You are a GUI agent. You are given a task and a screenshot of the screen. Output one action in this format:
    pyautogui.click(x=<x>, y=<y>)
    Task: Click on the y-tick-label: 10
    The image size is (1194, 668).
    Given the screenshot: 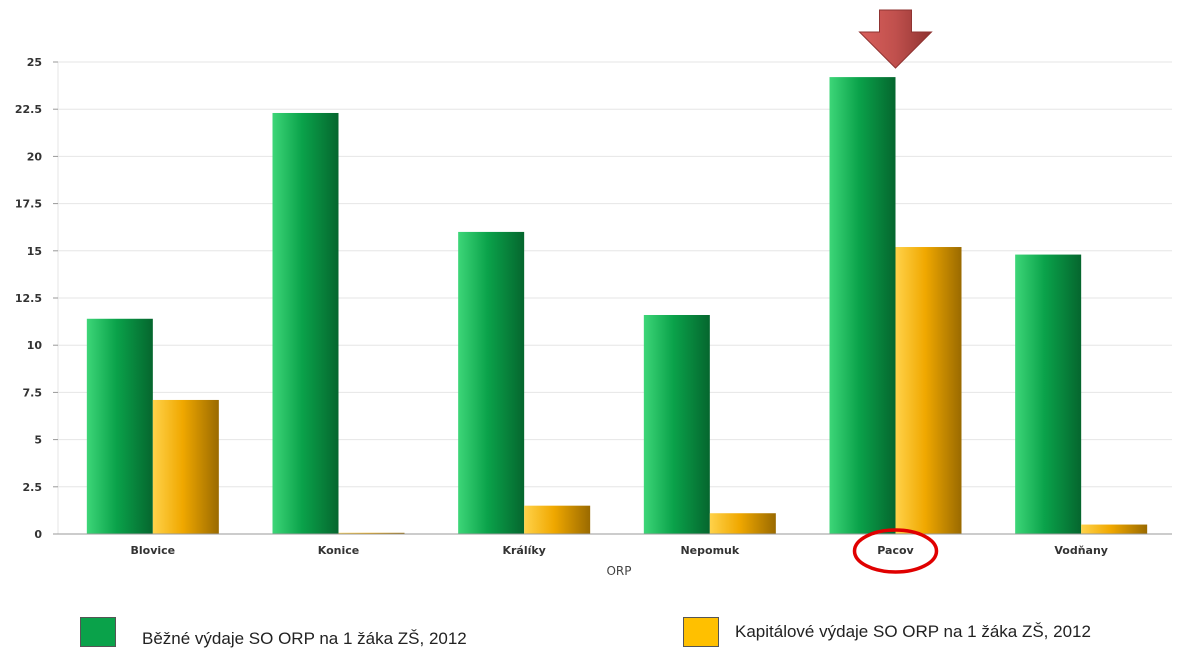 What is the action you would take?
    pyautogui.click(x=35, y=345)
    